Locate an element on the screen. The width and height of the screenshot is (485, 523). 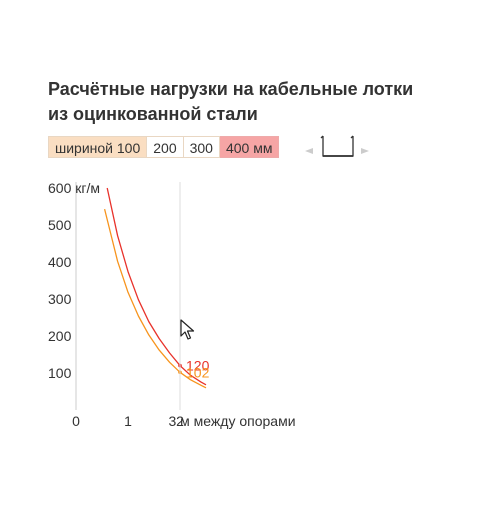
x-tick-label: 3 м между опорами is located at coordinates (231, 421).